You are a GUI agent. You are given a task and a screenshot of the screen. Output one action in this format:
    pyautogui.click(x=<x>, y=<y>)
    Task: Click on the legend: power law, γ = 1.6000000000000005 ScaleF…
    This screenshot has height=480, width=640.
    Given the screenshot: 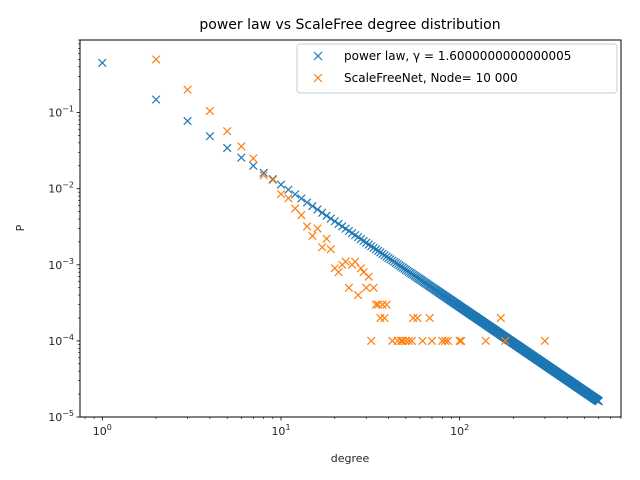 What is the action you would take?
    pyautogui.click(x=457, y=68)
    